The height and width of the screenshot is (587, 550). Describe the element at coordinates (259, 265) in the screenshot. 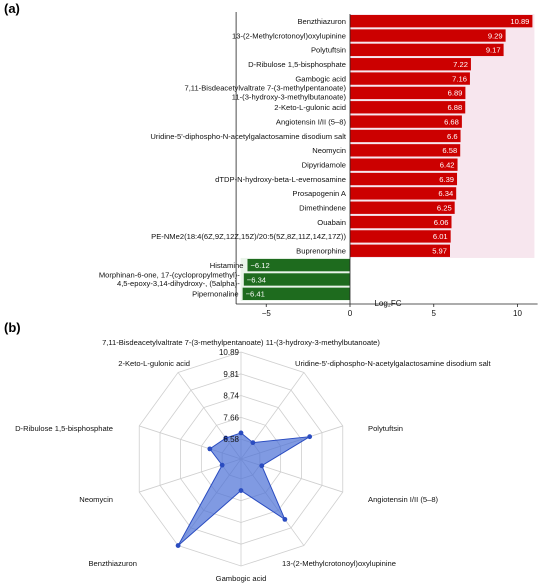

I see `bar-value-label: −6.12` at that location.